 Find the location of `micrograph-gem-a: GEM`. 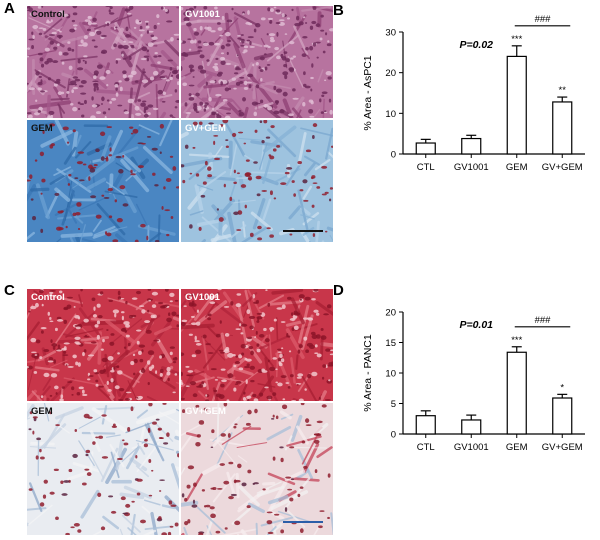

micrograph-gem-a: GEM is located at coordinates (103, 181).